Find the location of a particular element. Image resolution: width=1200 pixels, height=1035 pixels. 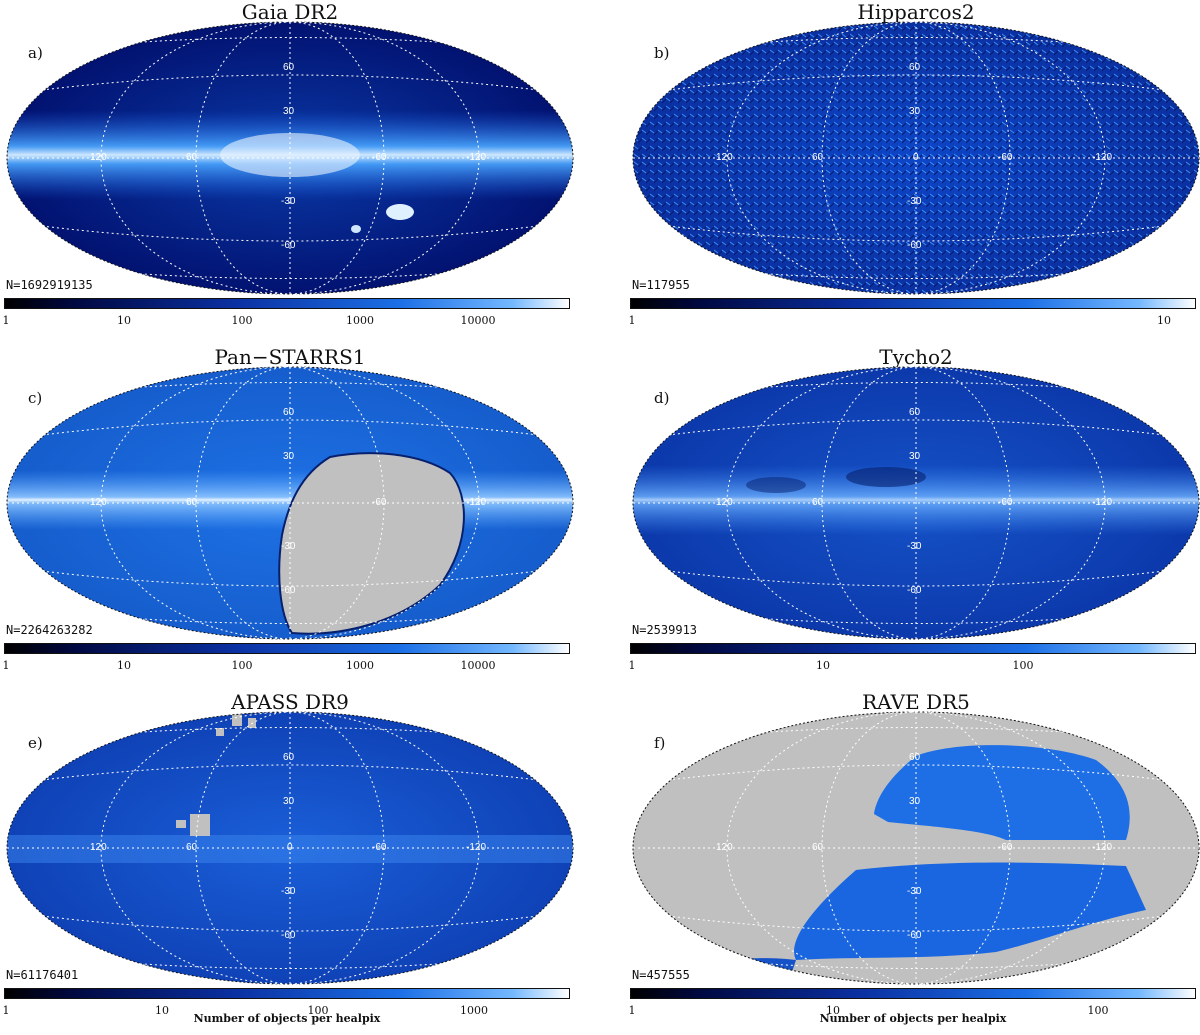

lmc-blob is located at coordinates (400, 212).